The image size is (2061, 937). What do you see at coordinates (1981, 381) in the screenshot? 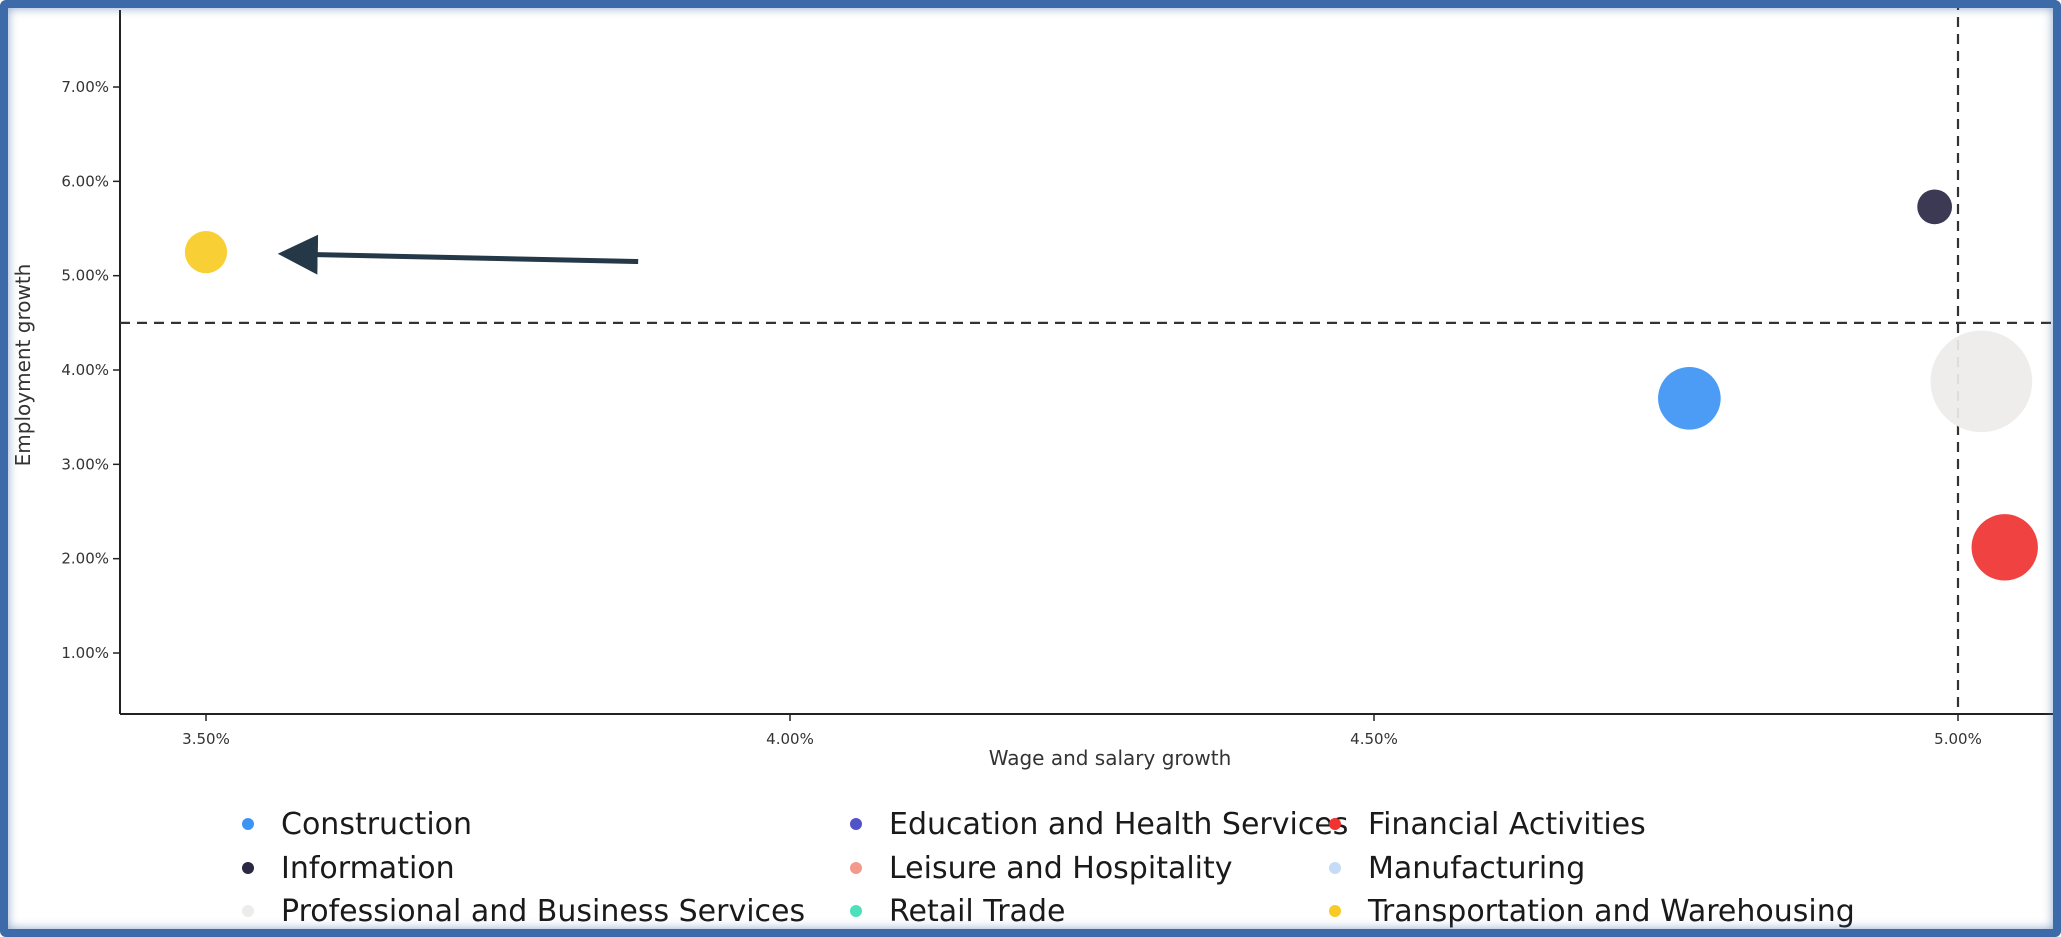
I see `data-point-professional-and-business-services` at bounding box center [1981, 381].